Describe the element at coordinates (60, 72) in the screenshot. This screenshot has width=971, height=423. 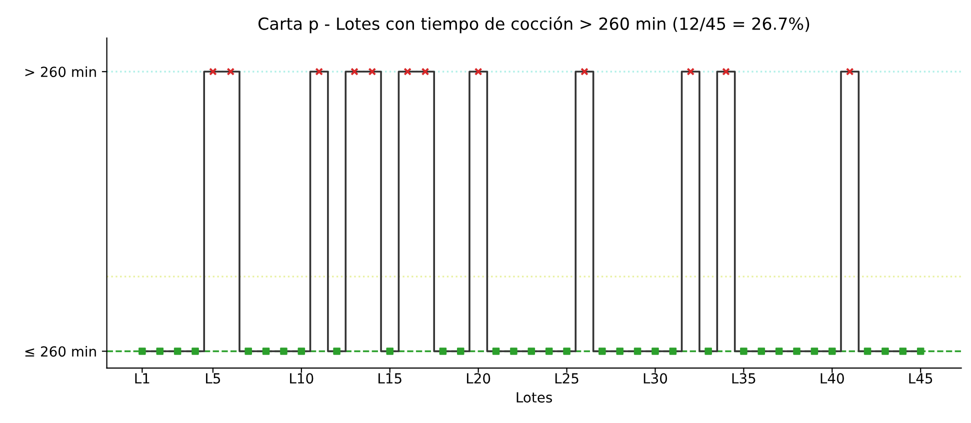
I see `text: > 260 min` at that location.